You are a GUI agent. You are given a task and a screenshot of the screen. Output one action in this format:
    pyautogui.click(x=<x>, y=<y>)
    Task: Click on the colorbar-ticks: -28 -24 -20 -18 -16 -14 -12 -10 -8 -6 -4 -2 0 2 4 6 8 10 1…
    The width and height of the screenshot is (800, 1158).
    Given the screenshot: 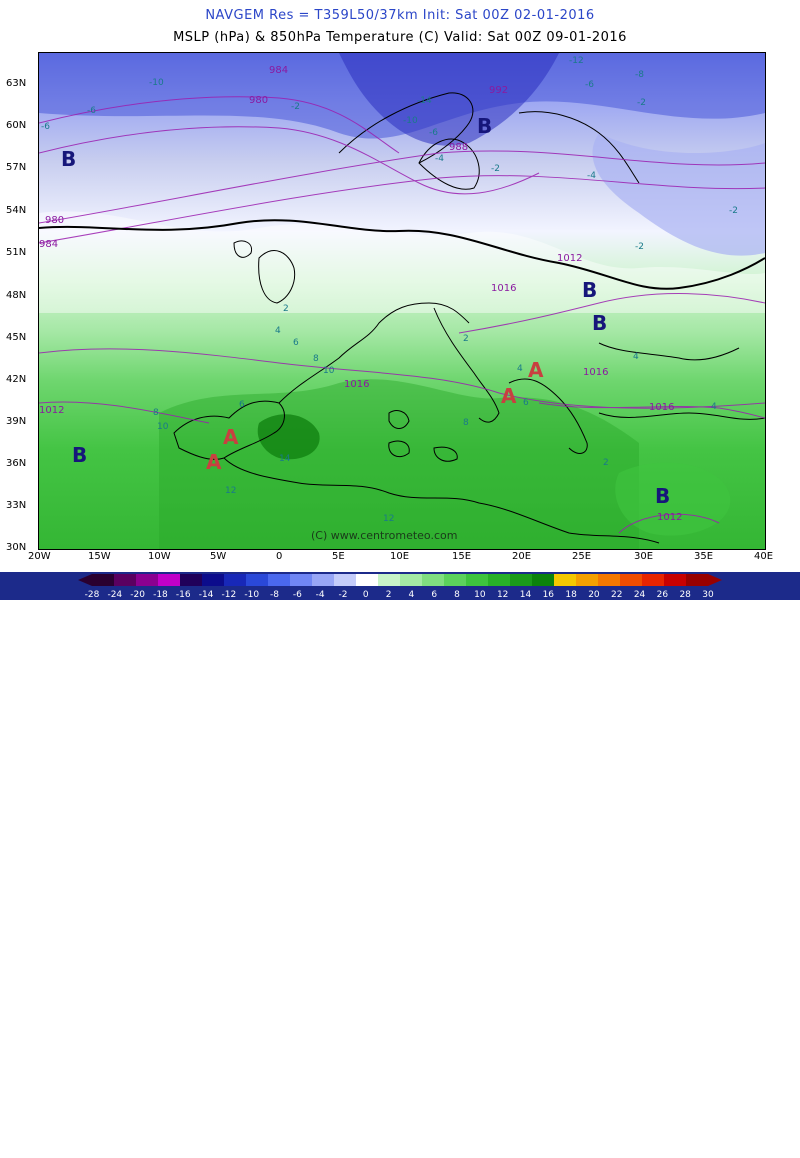 What is the action you would take?
    pyautogui.click(x=399, y=595)
    